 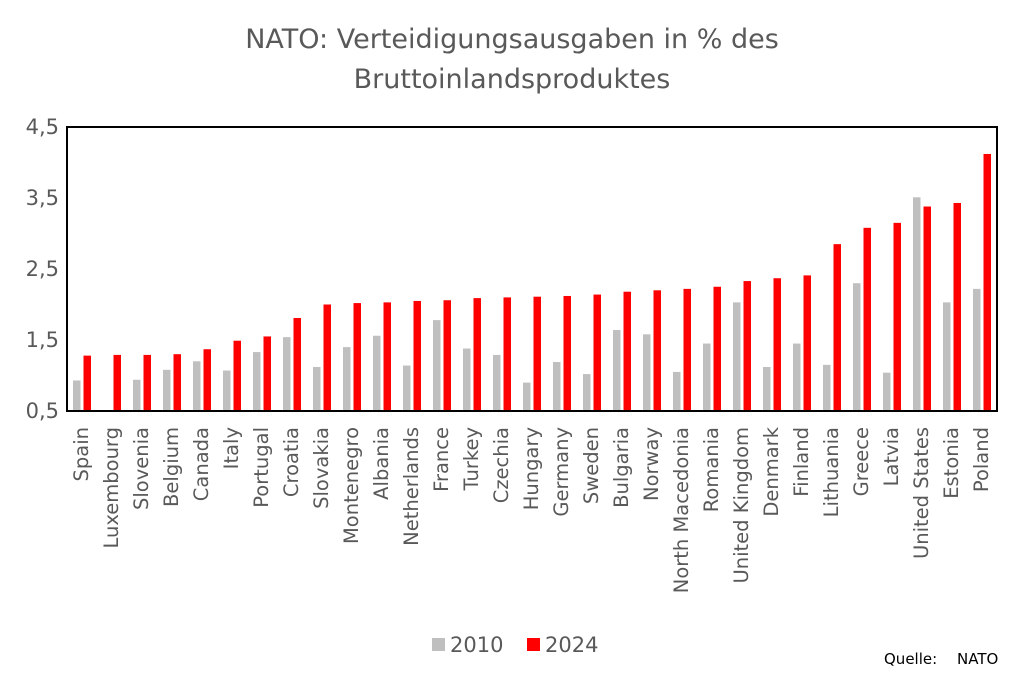 What do you see at coordinates (291, 462) in the screenshot?
I see `x-category-label: Croatia` at bounding box center [291, 462].